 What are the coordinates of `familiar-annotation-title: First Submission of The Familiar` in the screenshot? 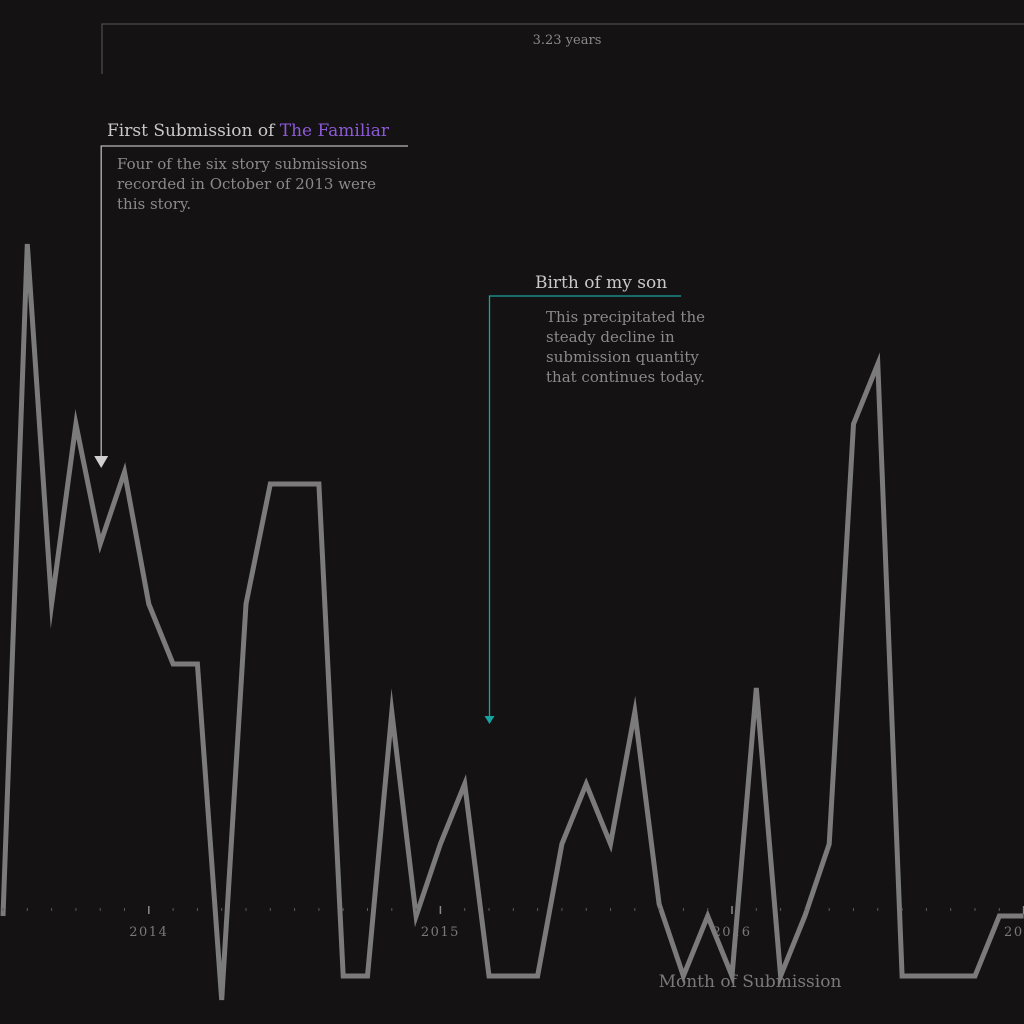 It's located at (248, 131).